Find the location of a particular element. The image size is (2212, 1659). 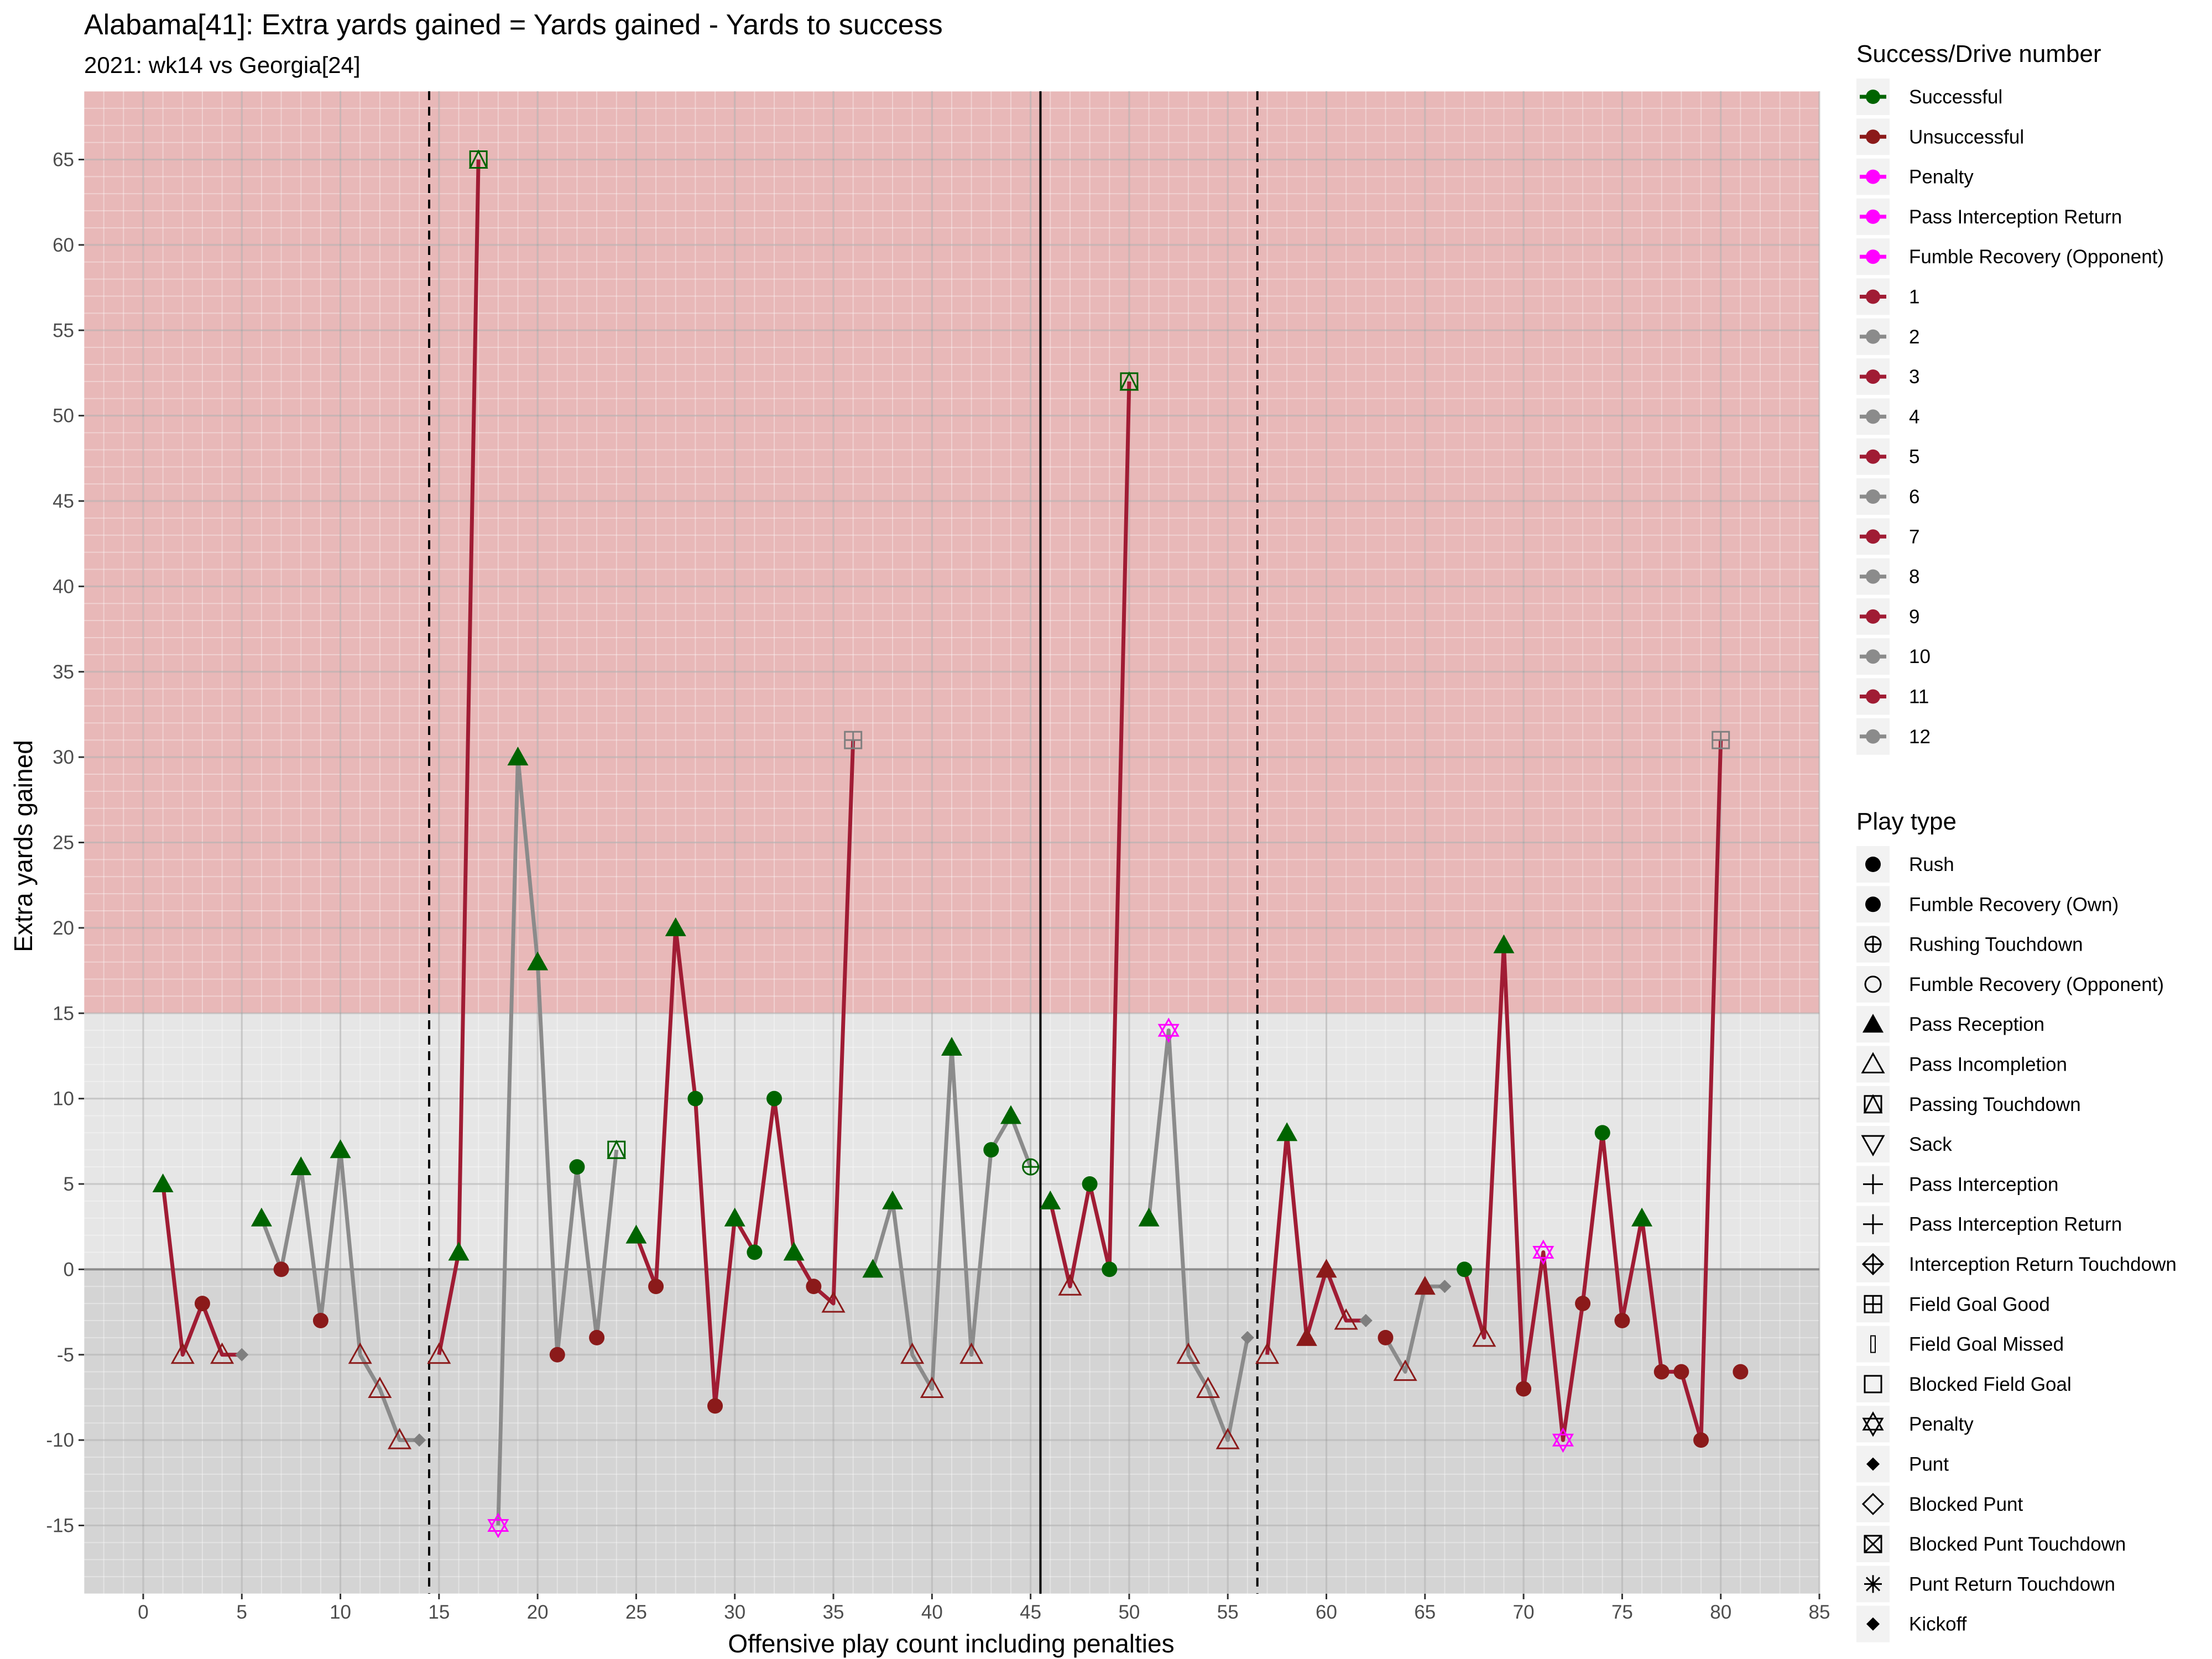

x-tick-label: 70 is located at coordinates (1524, 1612).